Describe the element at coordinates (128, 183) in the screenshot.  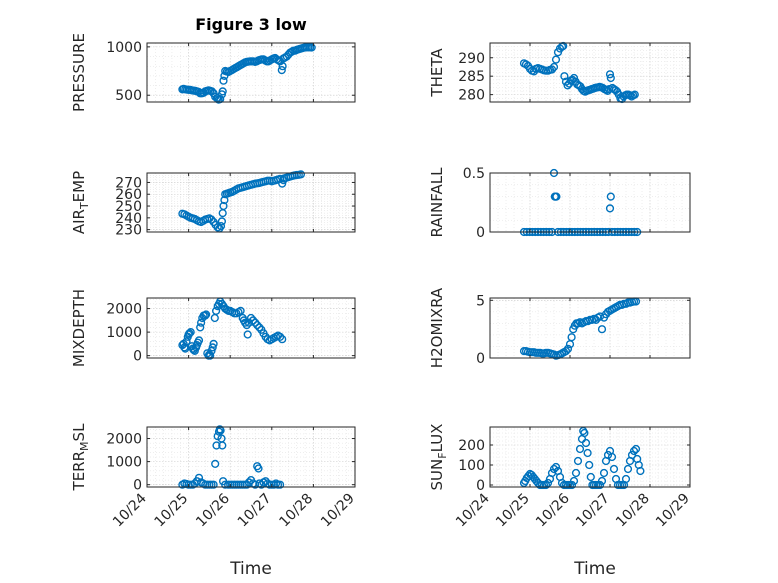
I see `y-tick-label: 270` at that location.